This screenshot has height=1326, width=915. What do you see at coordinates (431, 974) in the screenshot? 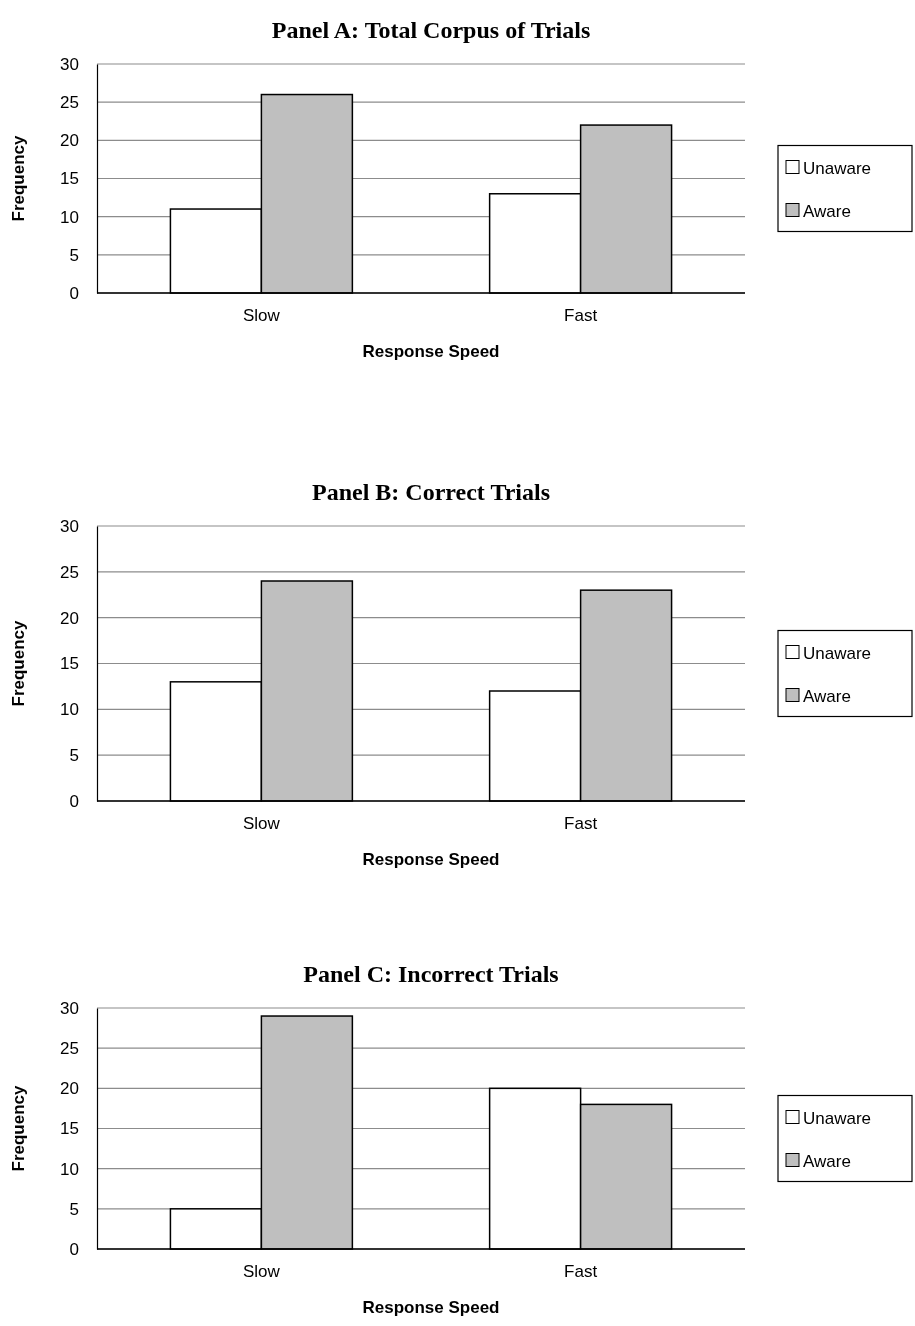
I see `chart-title: Panel C: Incorrect Trials` at bounding box center [431, 974].